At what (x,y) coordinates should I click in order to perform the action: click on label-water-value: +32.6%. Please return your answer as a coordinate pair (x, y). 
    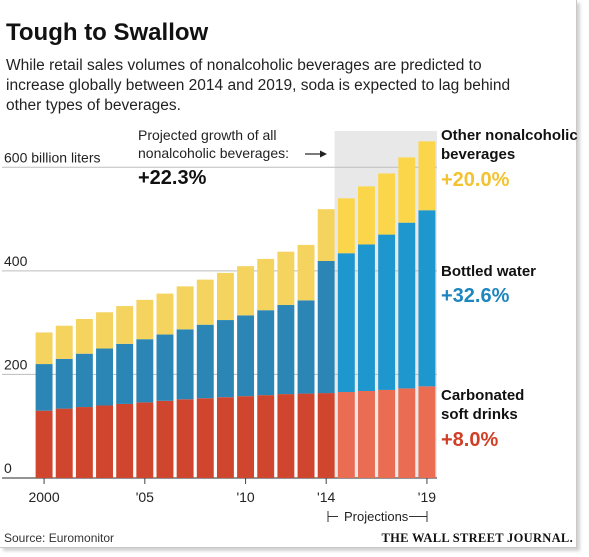
    Looking at the image, I should click on (475, 296).